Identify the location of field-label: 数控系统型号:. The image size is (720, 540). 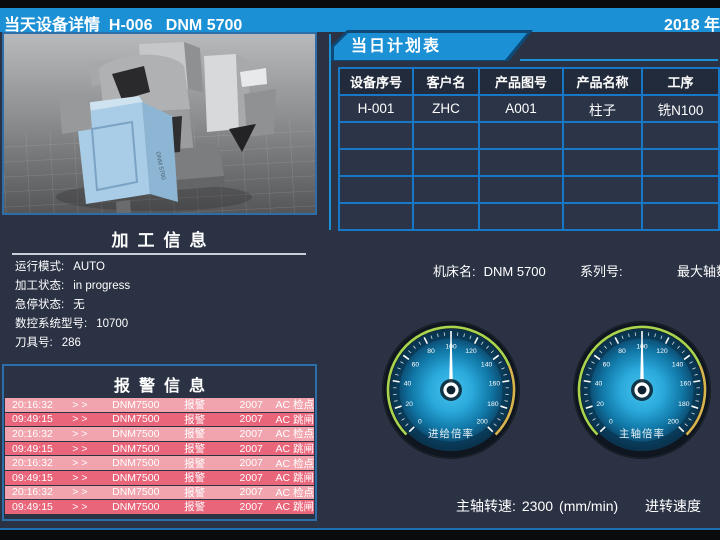
(51, 324).